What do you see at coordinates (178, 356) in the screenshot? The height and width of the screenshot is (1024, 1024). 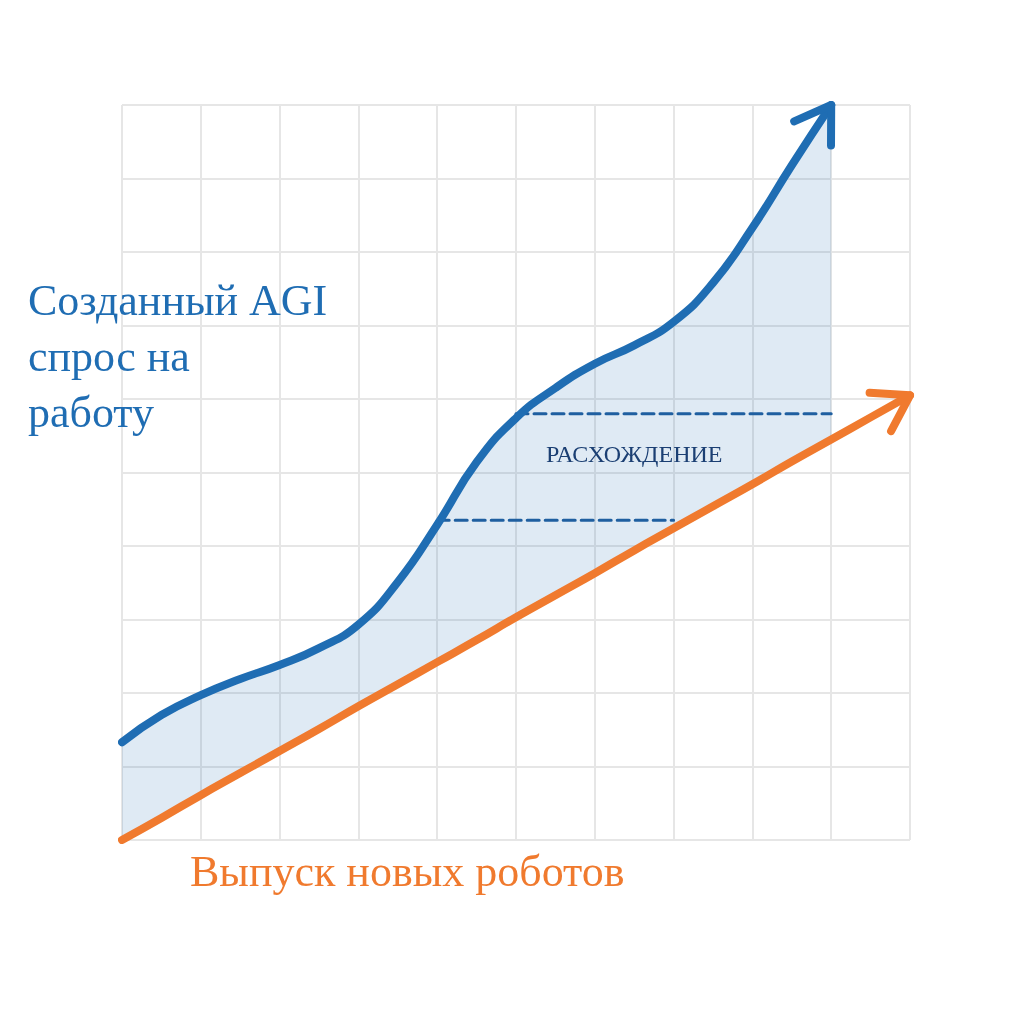 I see `text: Созданный AGI спрос на работу` at bounding box center [178, 356].